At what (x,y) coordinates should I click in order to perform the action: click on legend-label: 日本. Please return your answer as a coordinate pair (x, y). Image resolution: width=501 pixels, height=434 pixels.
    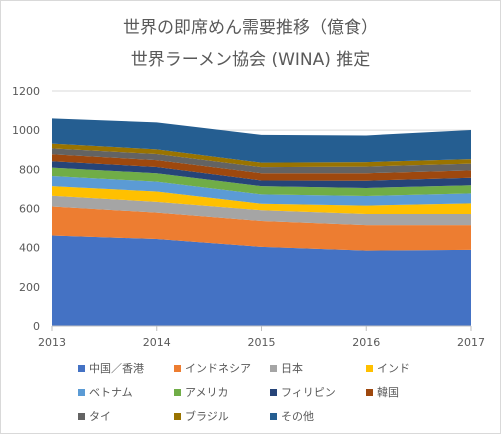
    Looking at the image, I should click on (292, 368).